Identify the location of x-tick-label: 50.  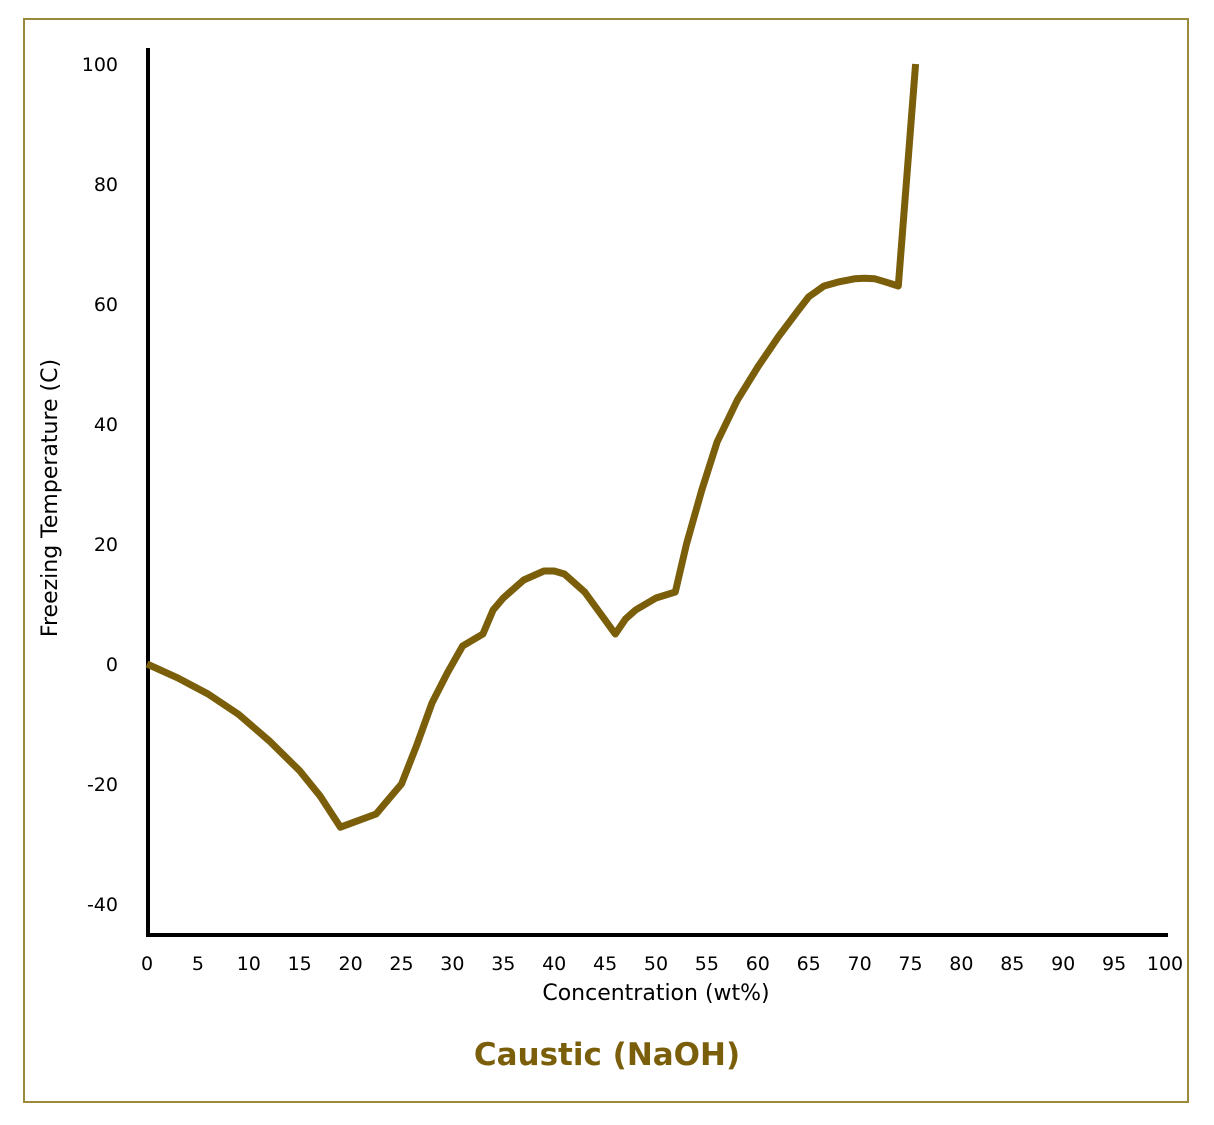
(656, 964).